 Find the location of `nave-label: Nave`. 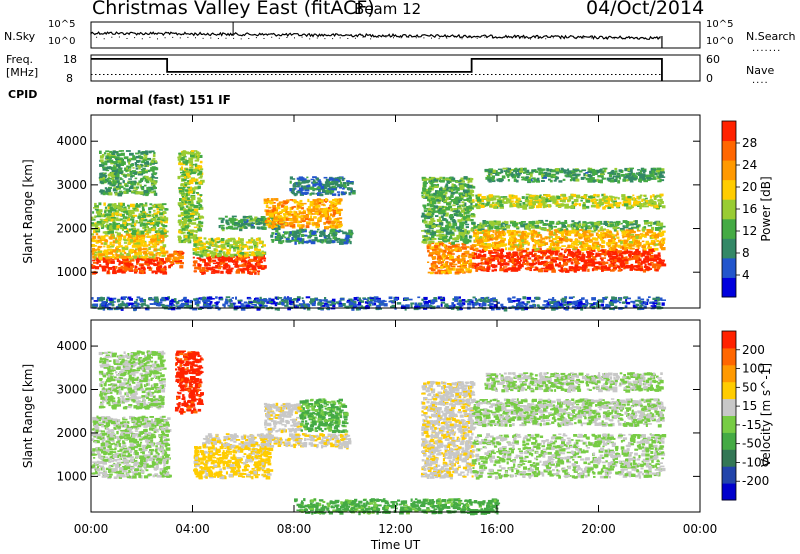

nave-label: Nave is located at coordinates (760, 70).